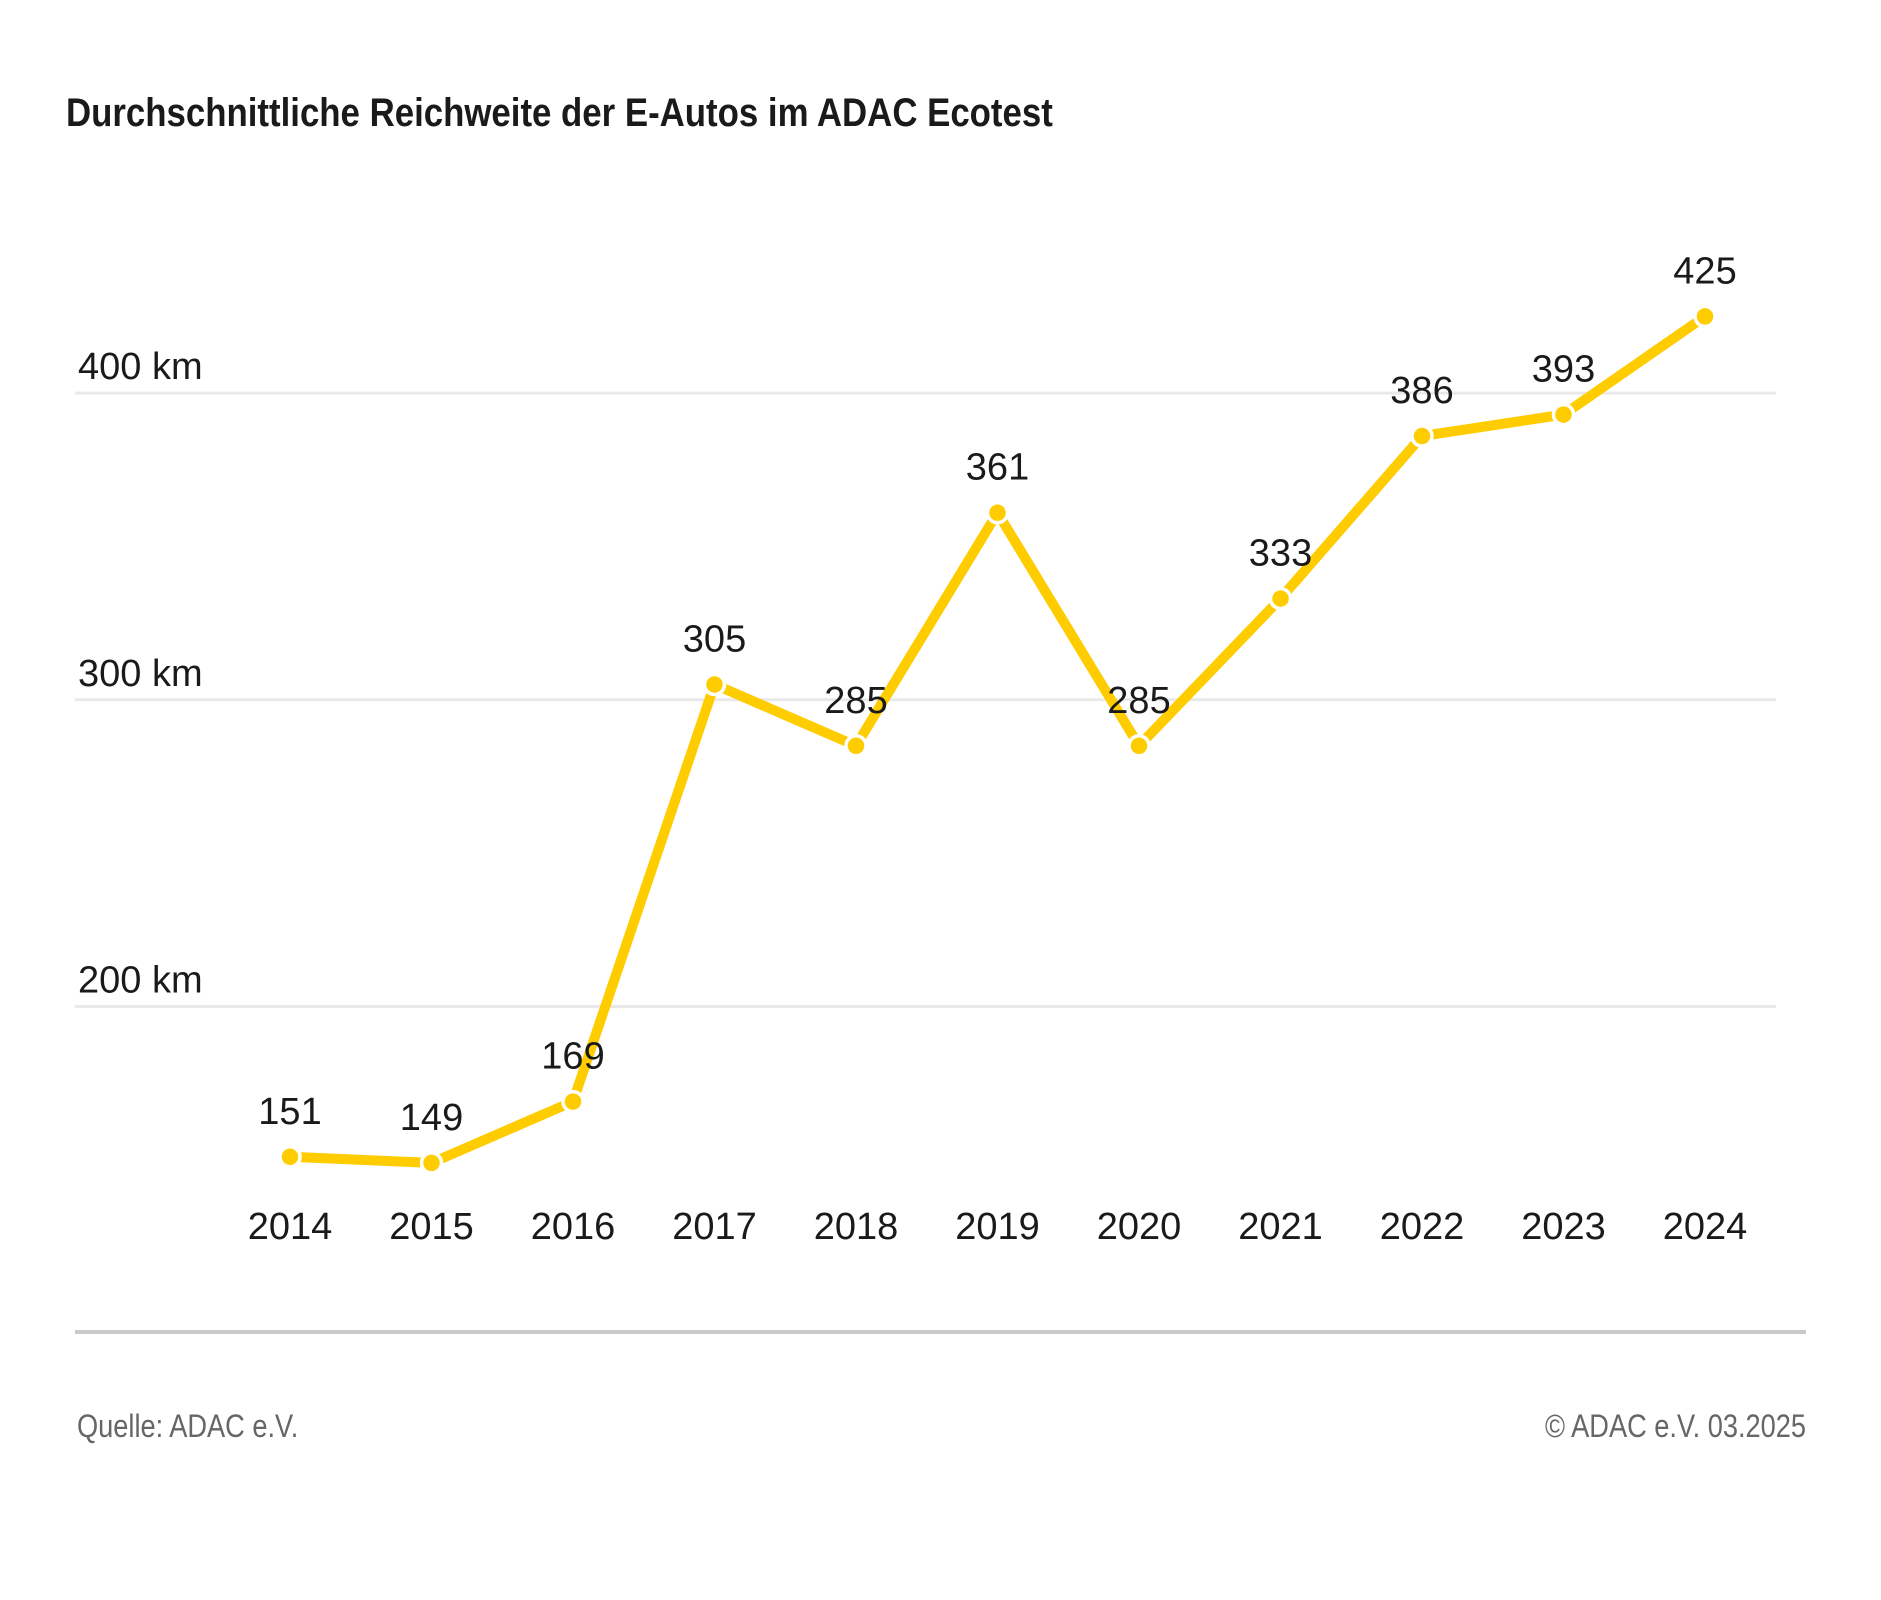 This screenshot has width=1881, height=1600. What do you see at coordinates (290, 1227) in the screenshot?
I see `x-axis-tick-label: 2014` at bounding box center [290, 1227].